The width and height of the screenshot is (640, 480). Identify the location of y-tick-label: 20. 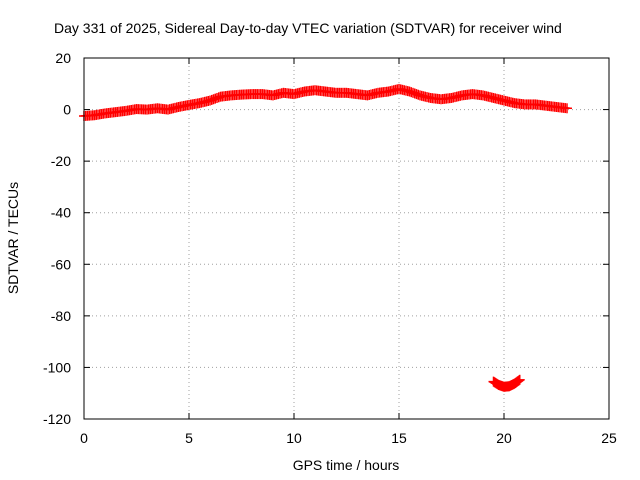
(63, 58).